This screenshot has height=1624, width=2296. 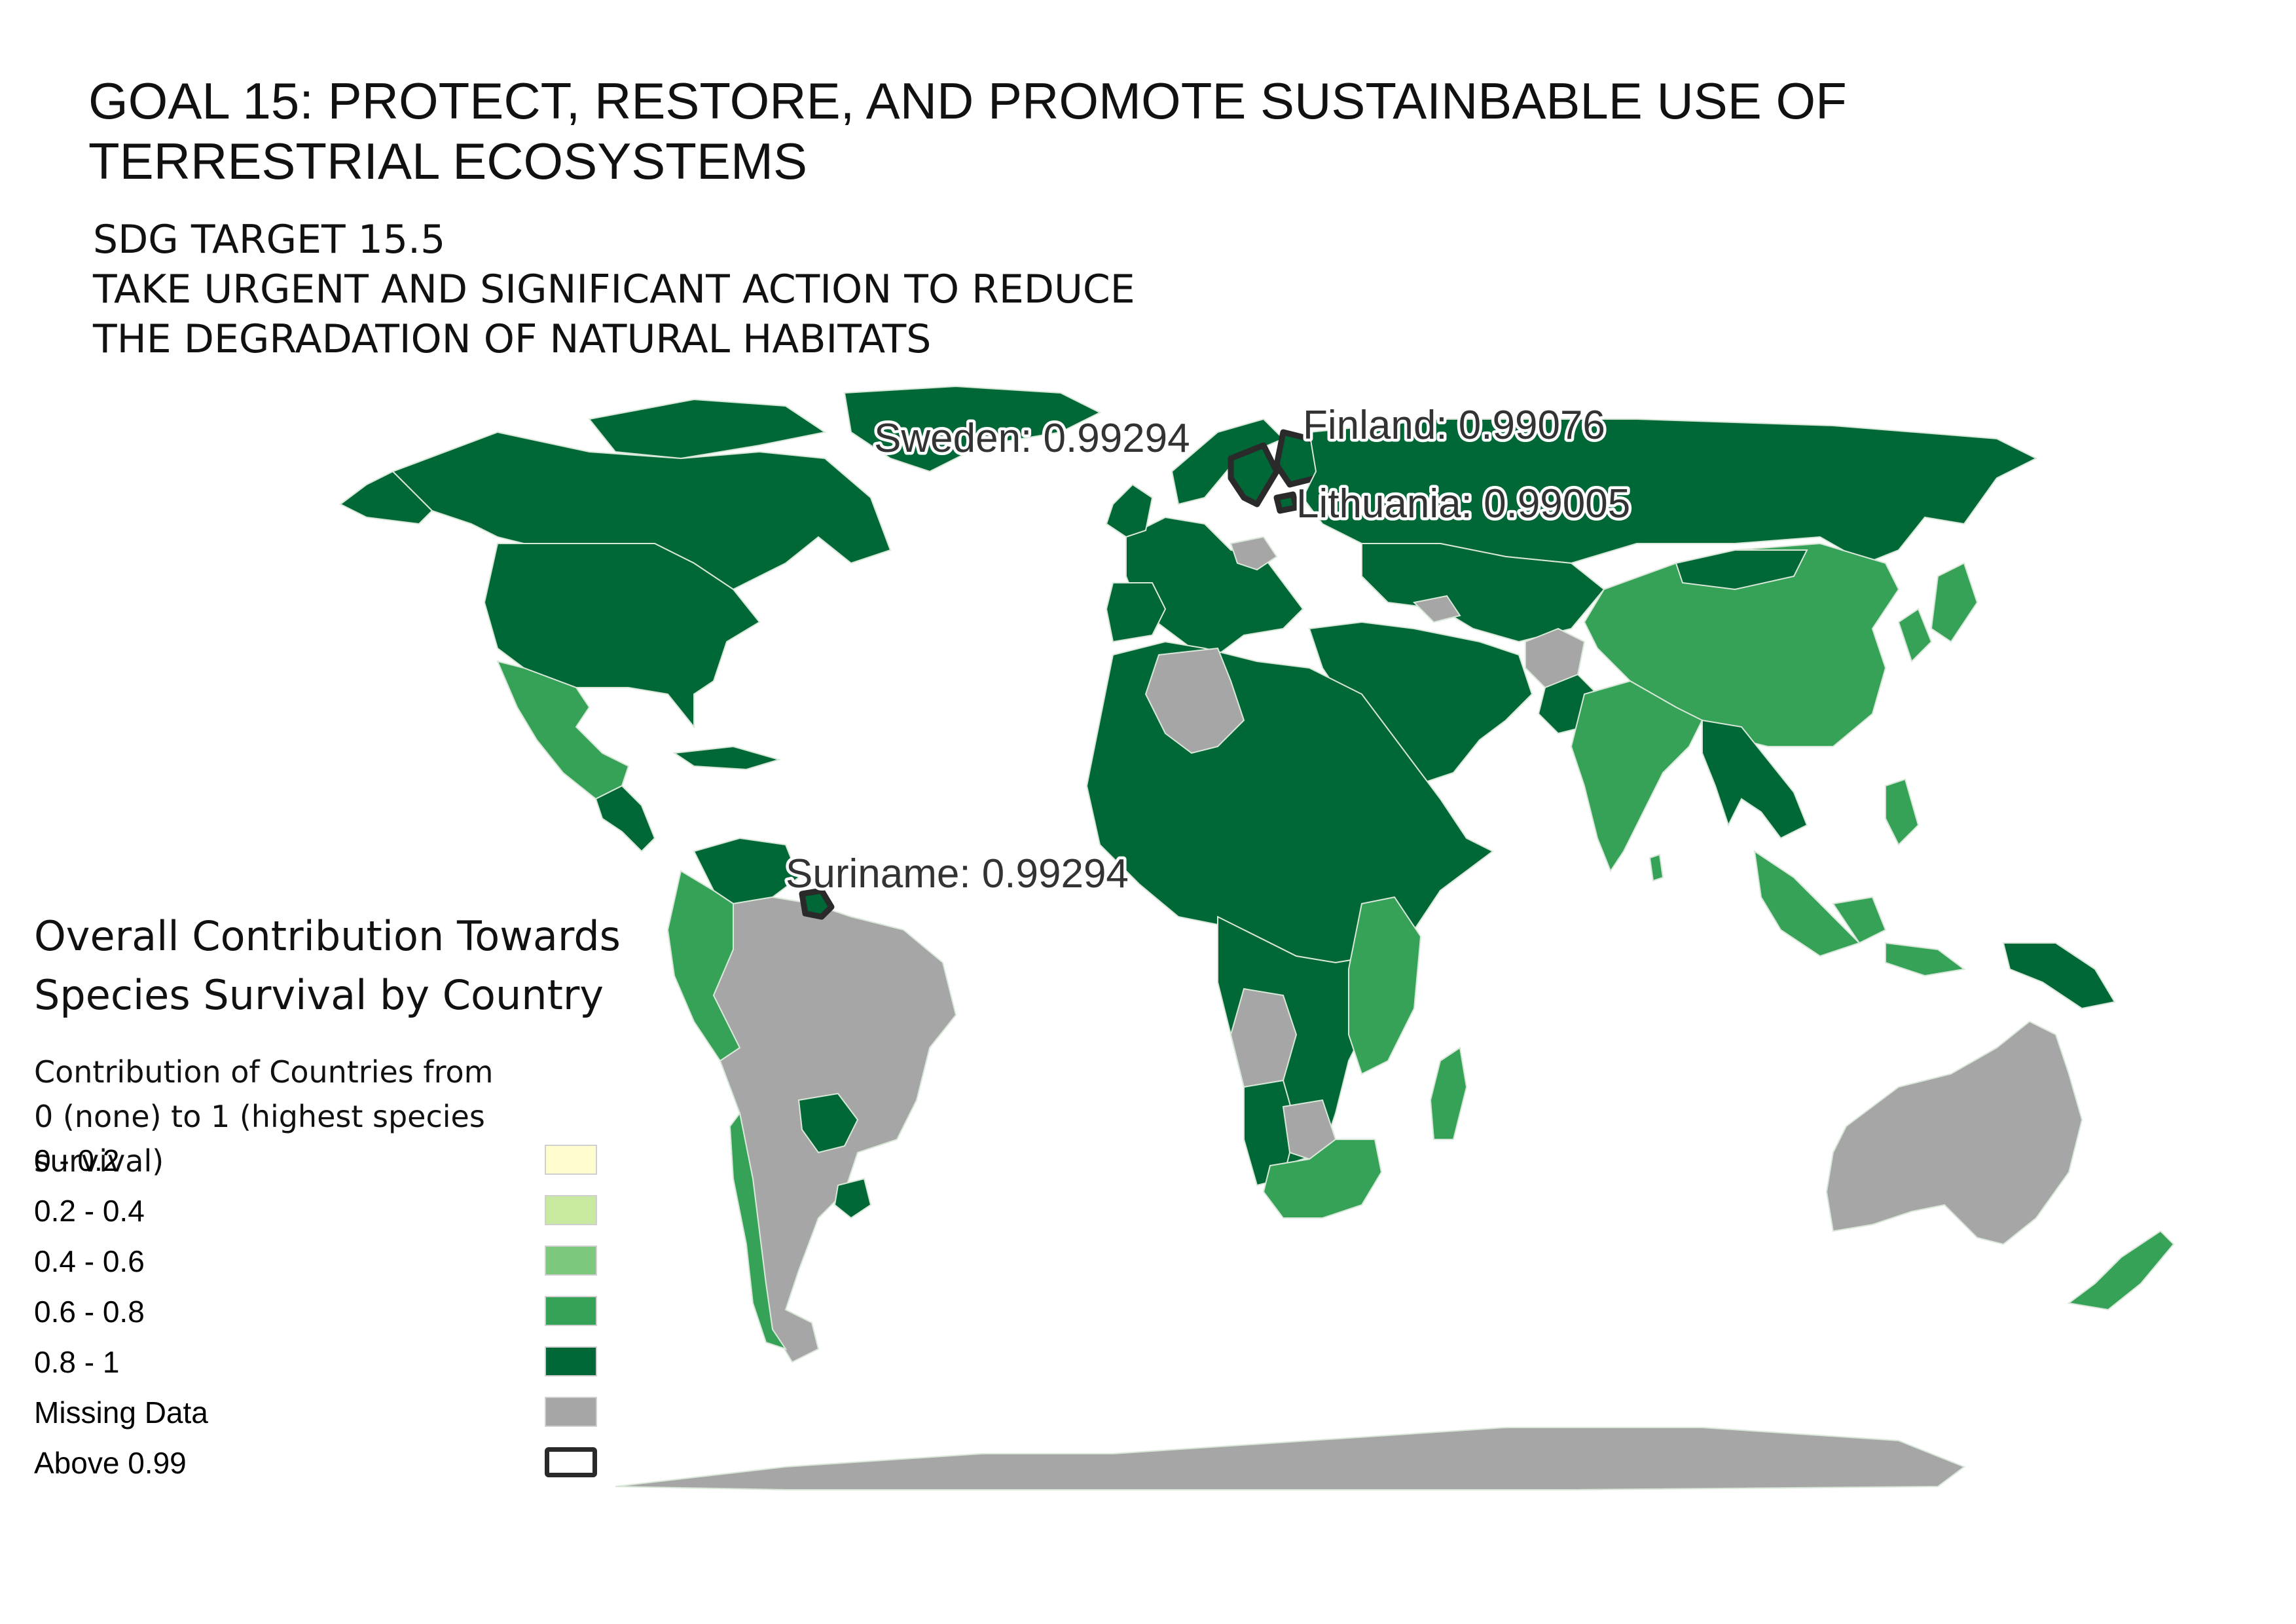 What do you see at coordinates (264, 1072) in the screenshot?
I see `legend-desc-line-1: Contribution of Countries from` at bounding box center [264, 1072].